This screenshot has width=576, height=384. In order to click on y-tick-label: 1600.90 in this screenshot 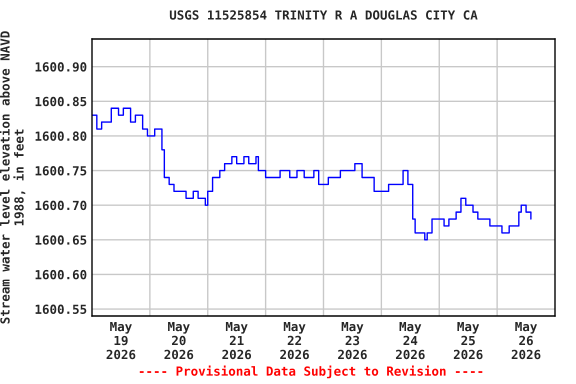, I will do `click(61, 67)`.